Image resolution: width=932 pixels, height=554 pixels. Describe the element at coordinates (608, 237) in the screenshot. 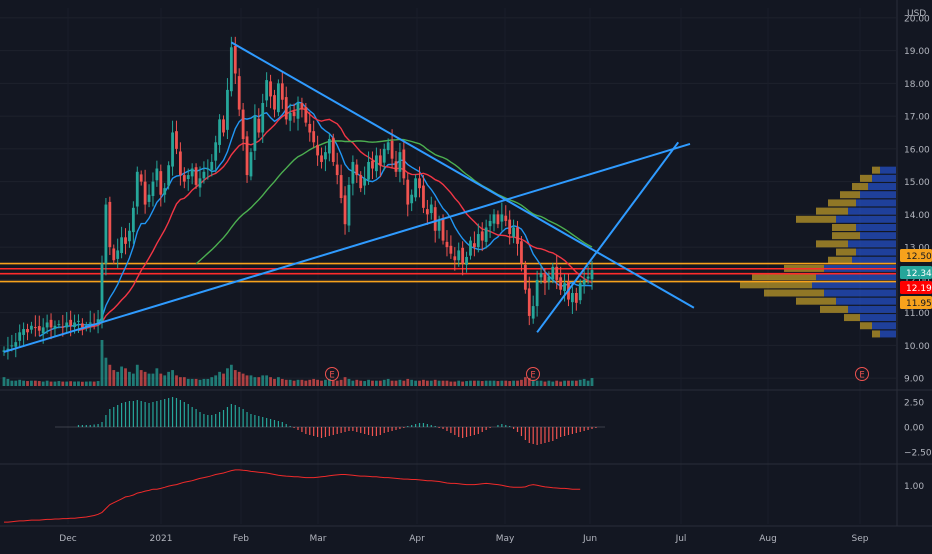

I see `trendline` at that location.